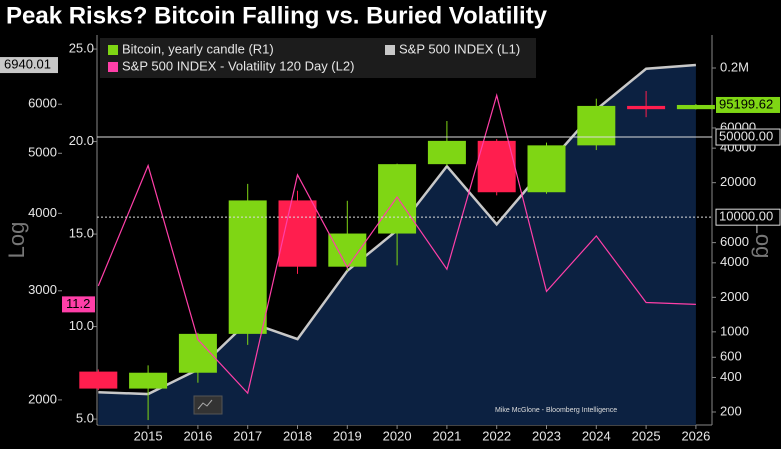 Image resolution: width=781 pixels, height=449 pixels. I want to click on x-tick-label: 2020, so click(397, 435).